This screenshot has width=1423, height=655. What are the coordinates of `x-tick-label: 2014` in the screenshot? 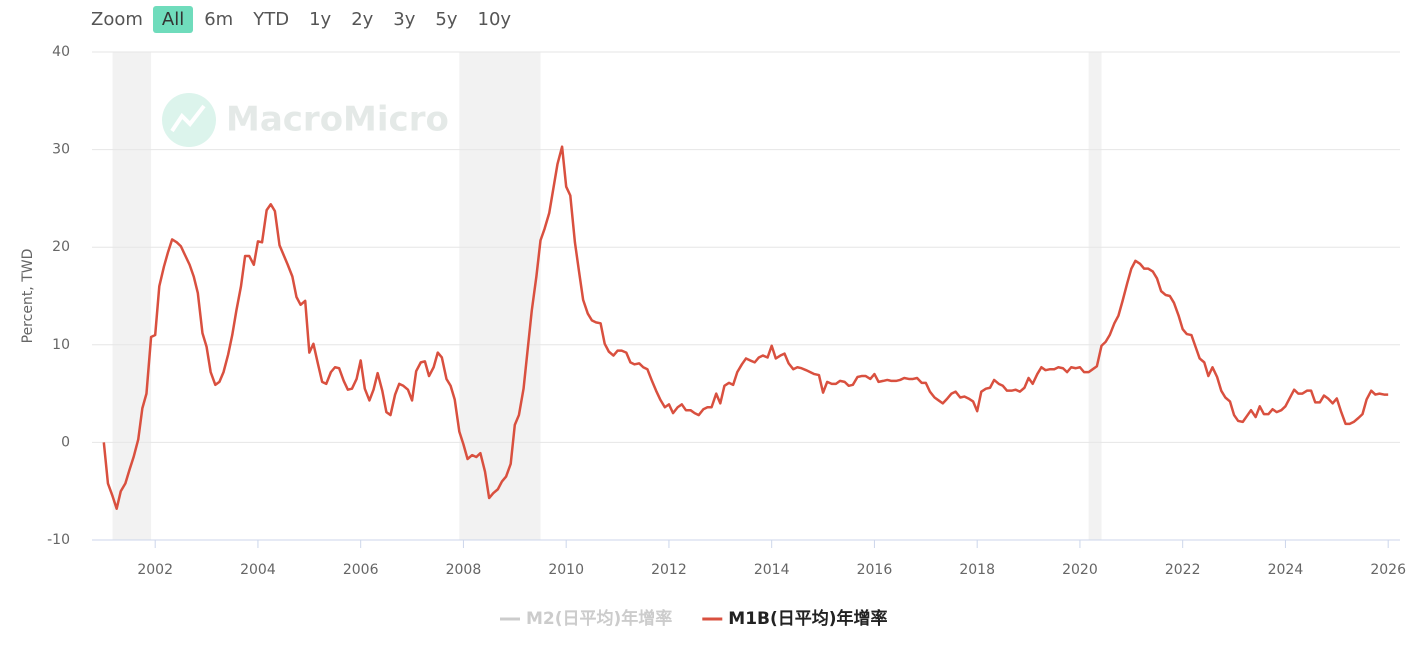 It's located at (772, 570).